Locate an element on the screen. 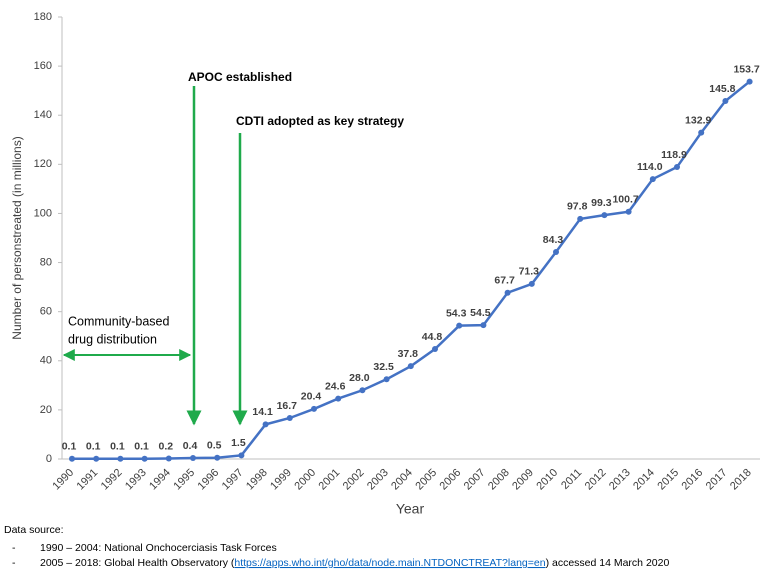 This screenshot has width=780, height=570. x-tick-label: 2013 is located at coordinates (620, 480).